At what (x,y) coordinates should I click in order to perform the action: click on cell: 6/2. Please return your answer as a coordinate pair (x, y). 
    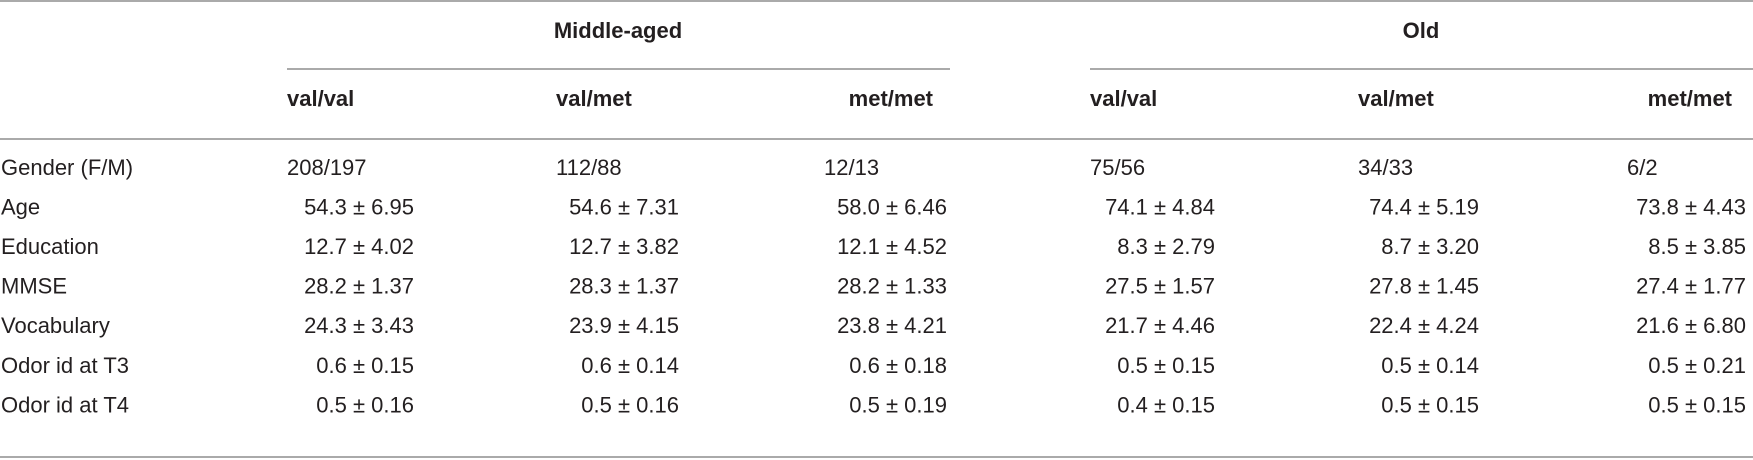
    Looking at the image, I should click on (1642, 167).